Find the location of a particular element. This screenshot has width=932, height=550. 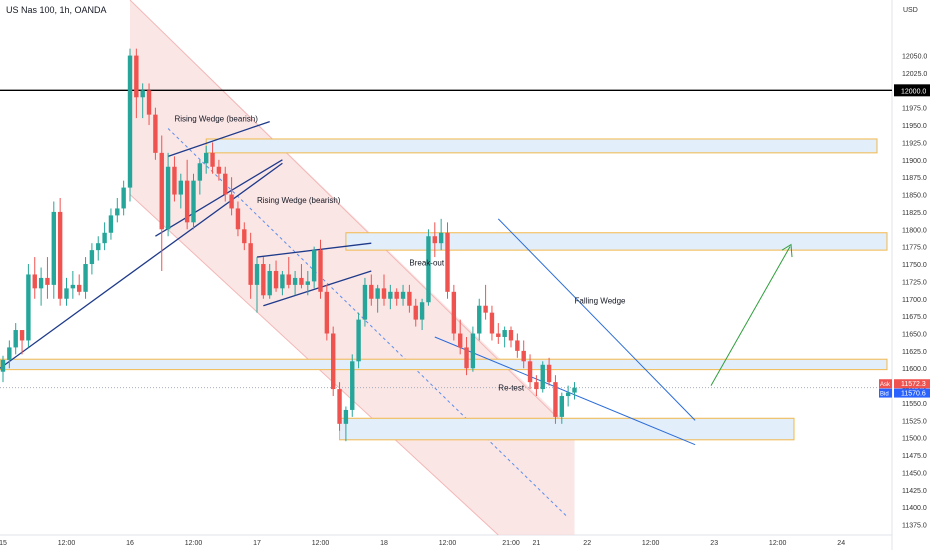

annotation-label: Rising Wedge (bearish) is located at coordinates (216, 119).